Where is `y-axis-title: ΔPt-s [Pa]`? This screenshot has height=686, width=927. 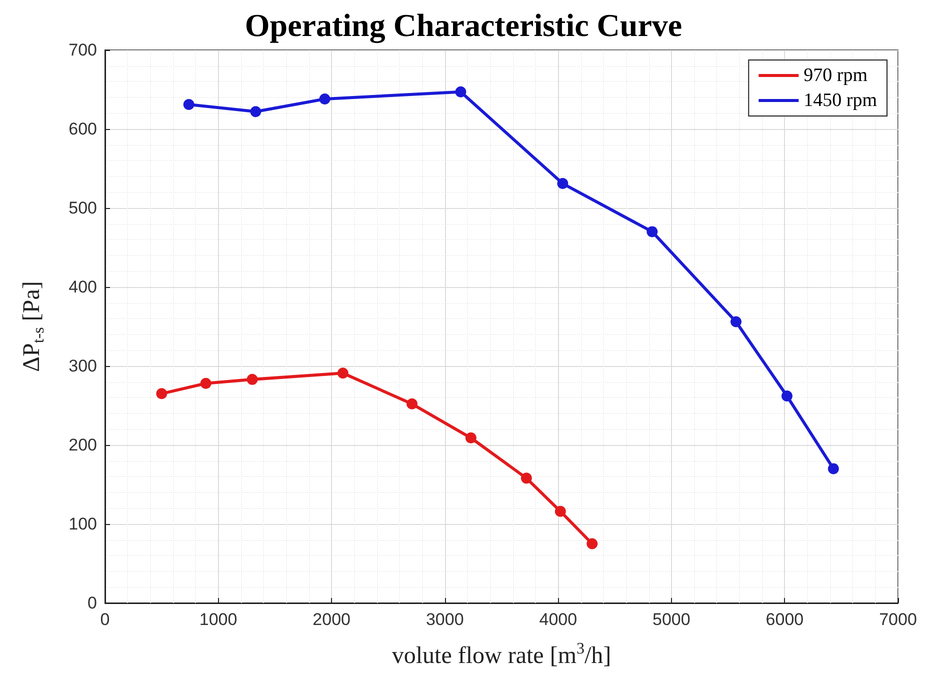 y-axis-title: ΔPt-s [Pa] is located at coordinates (33, 326).